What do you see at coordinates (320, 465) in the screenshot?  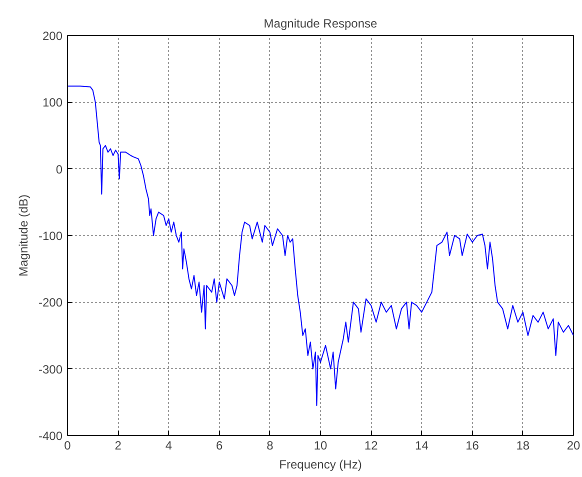 I see `x-axis-title: Frequency (Hz)` at bounding box center [320, 465].